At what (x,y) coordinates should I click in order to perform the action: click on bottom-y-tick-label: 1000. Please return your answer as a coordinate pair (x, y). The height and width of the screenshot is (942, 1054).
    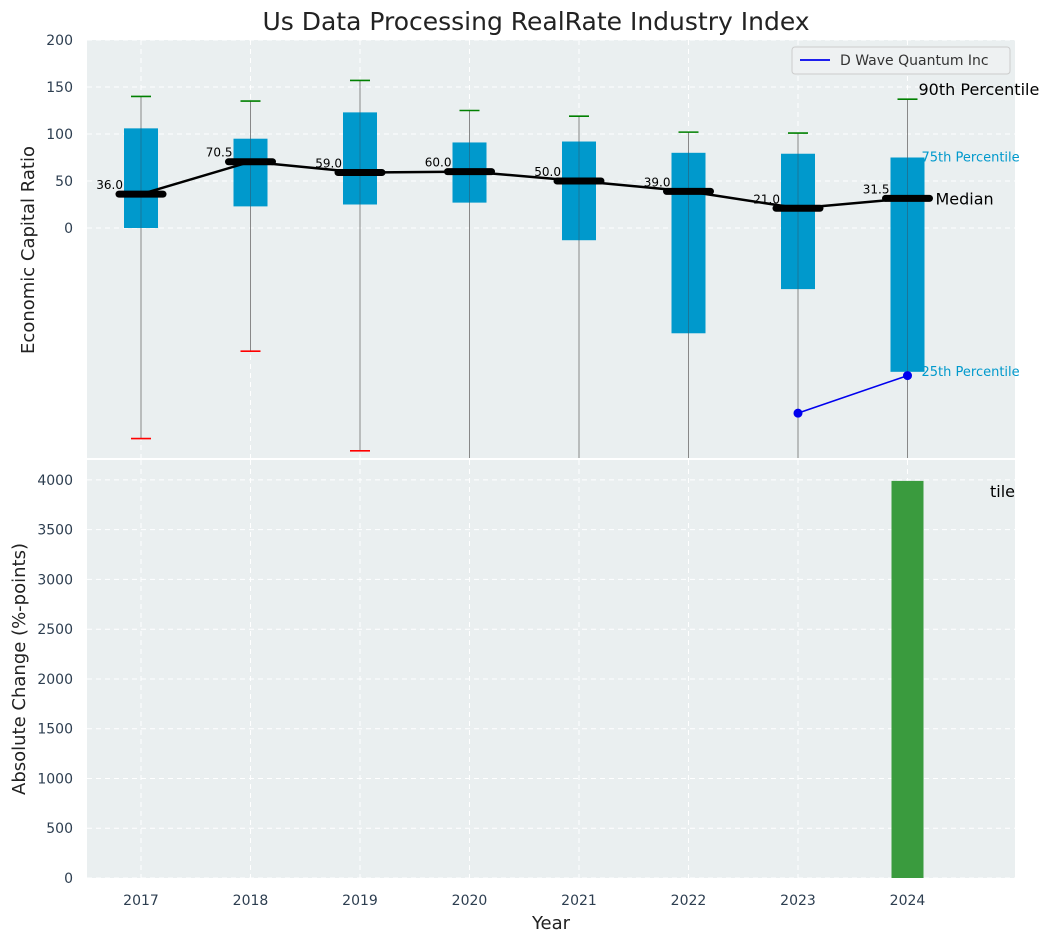
    Looking at the image, I should click on (55, 779).